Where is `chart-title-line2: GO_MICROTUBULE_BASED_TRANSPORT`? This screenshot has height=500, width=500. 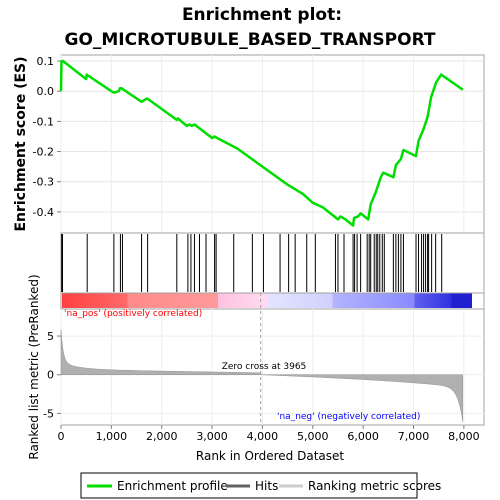
chart-title-line2: GO_MICROTUBULE_BASED_TRANSPORT is located at coordinates (249, 40).